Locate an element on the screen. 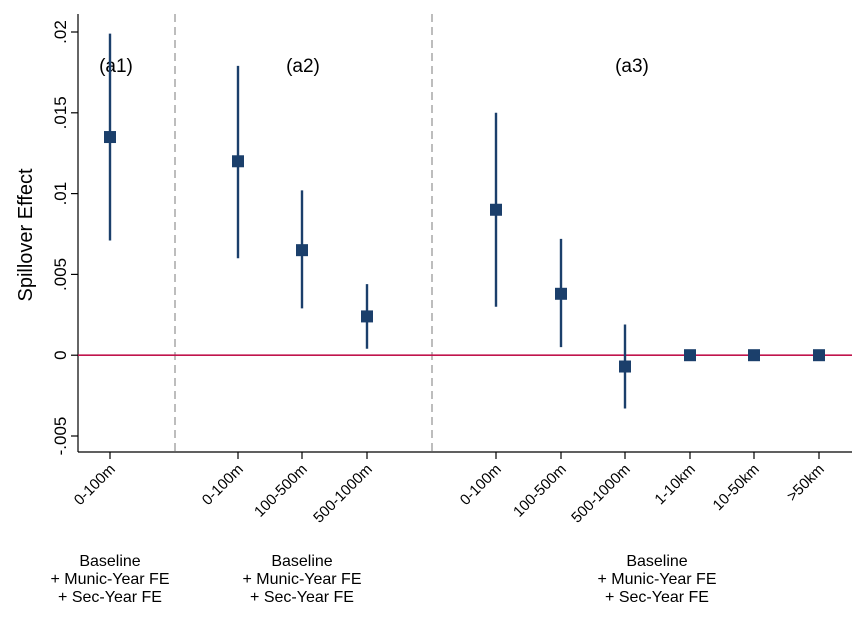 This screenshot has width=864, height=618. x-tick-label: 1-10km is located at coordinates (674, 484).